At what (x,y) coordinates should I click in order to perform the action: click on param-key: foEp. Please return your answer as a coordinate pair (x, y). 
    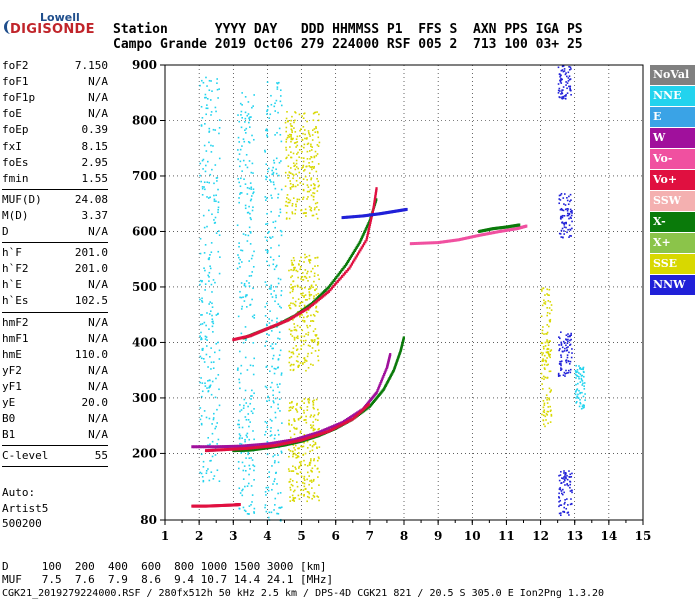
    Looking at the image, I should click on (15, 130).